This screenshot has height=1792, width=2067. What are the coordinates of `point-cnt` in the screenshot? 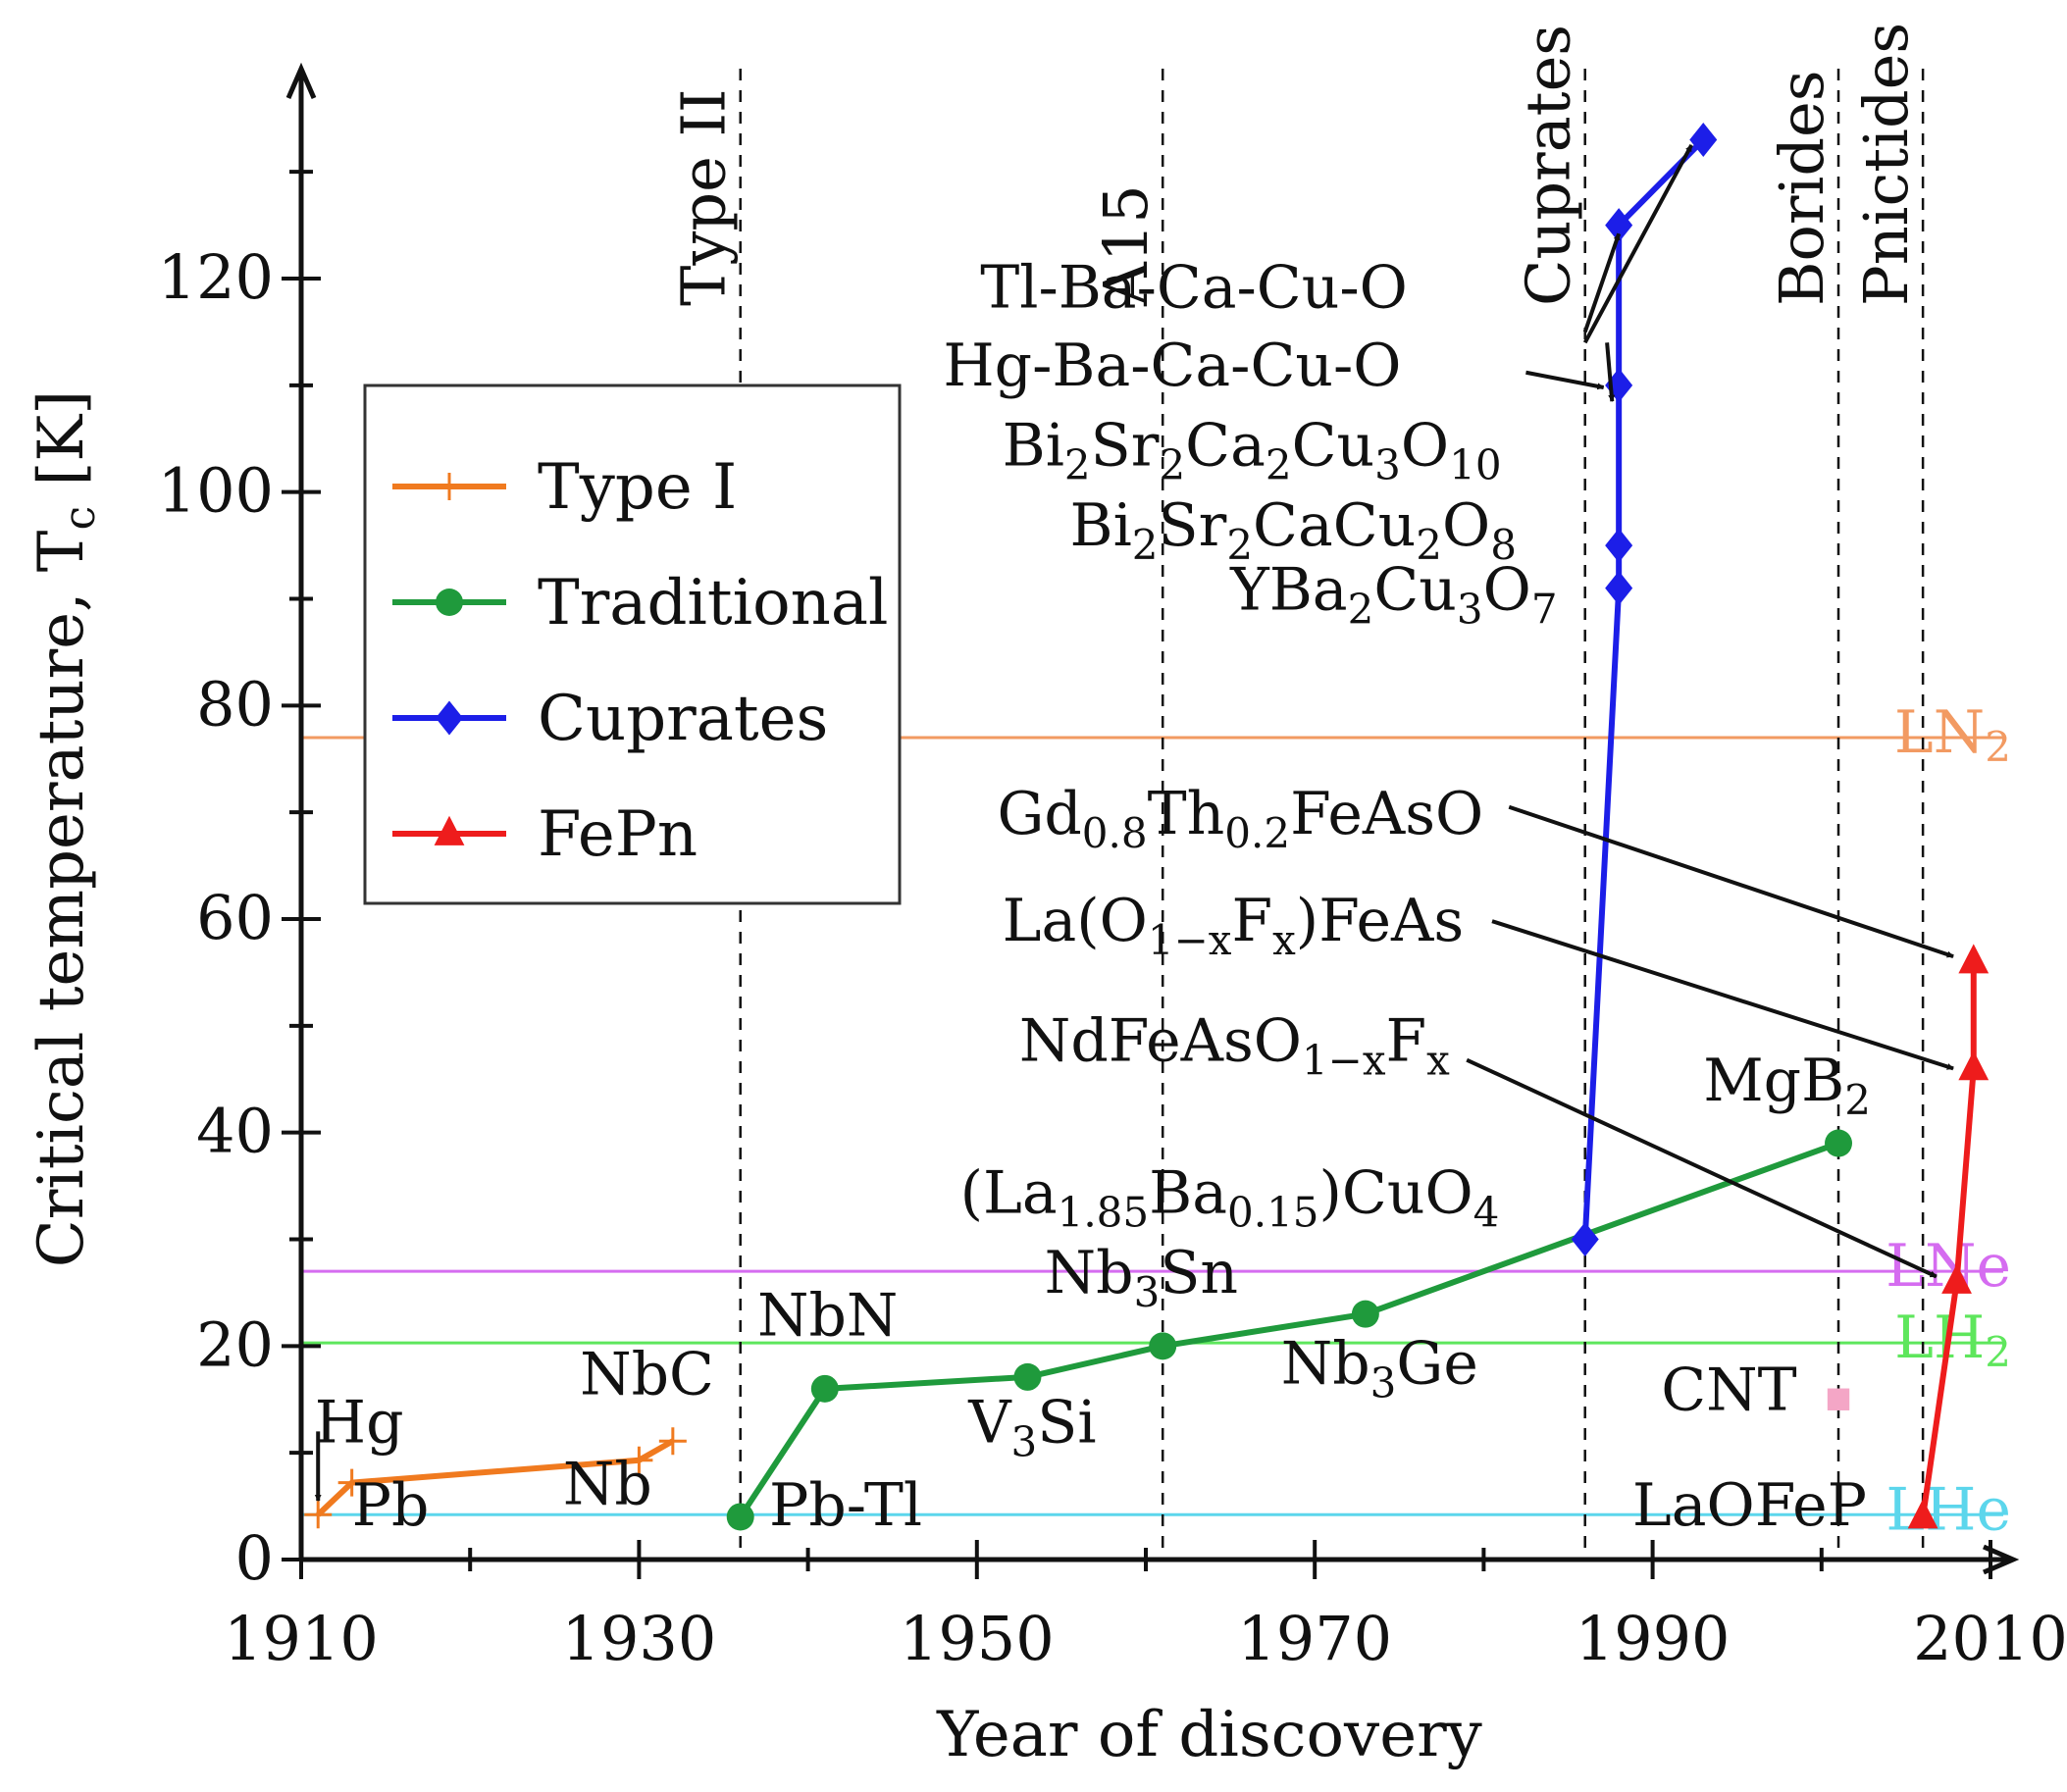 It's located at (1838, 1399).